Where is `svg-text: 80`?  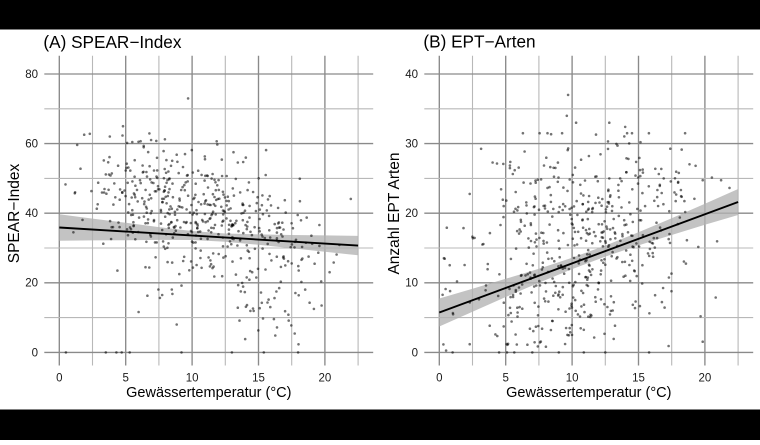
svg-text: 80 is located at coordinates (31, 75).